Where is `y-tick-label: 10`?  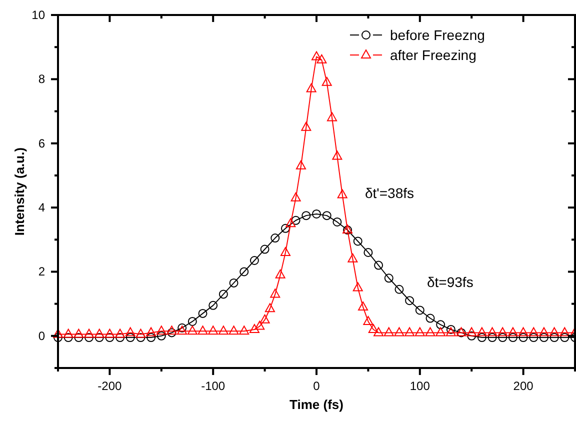 y-tick-label: 10 is located at coordinates (39, 15).